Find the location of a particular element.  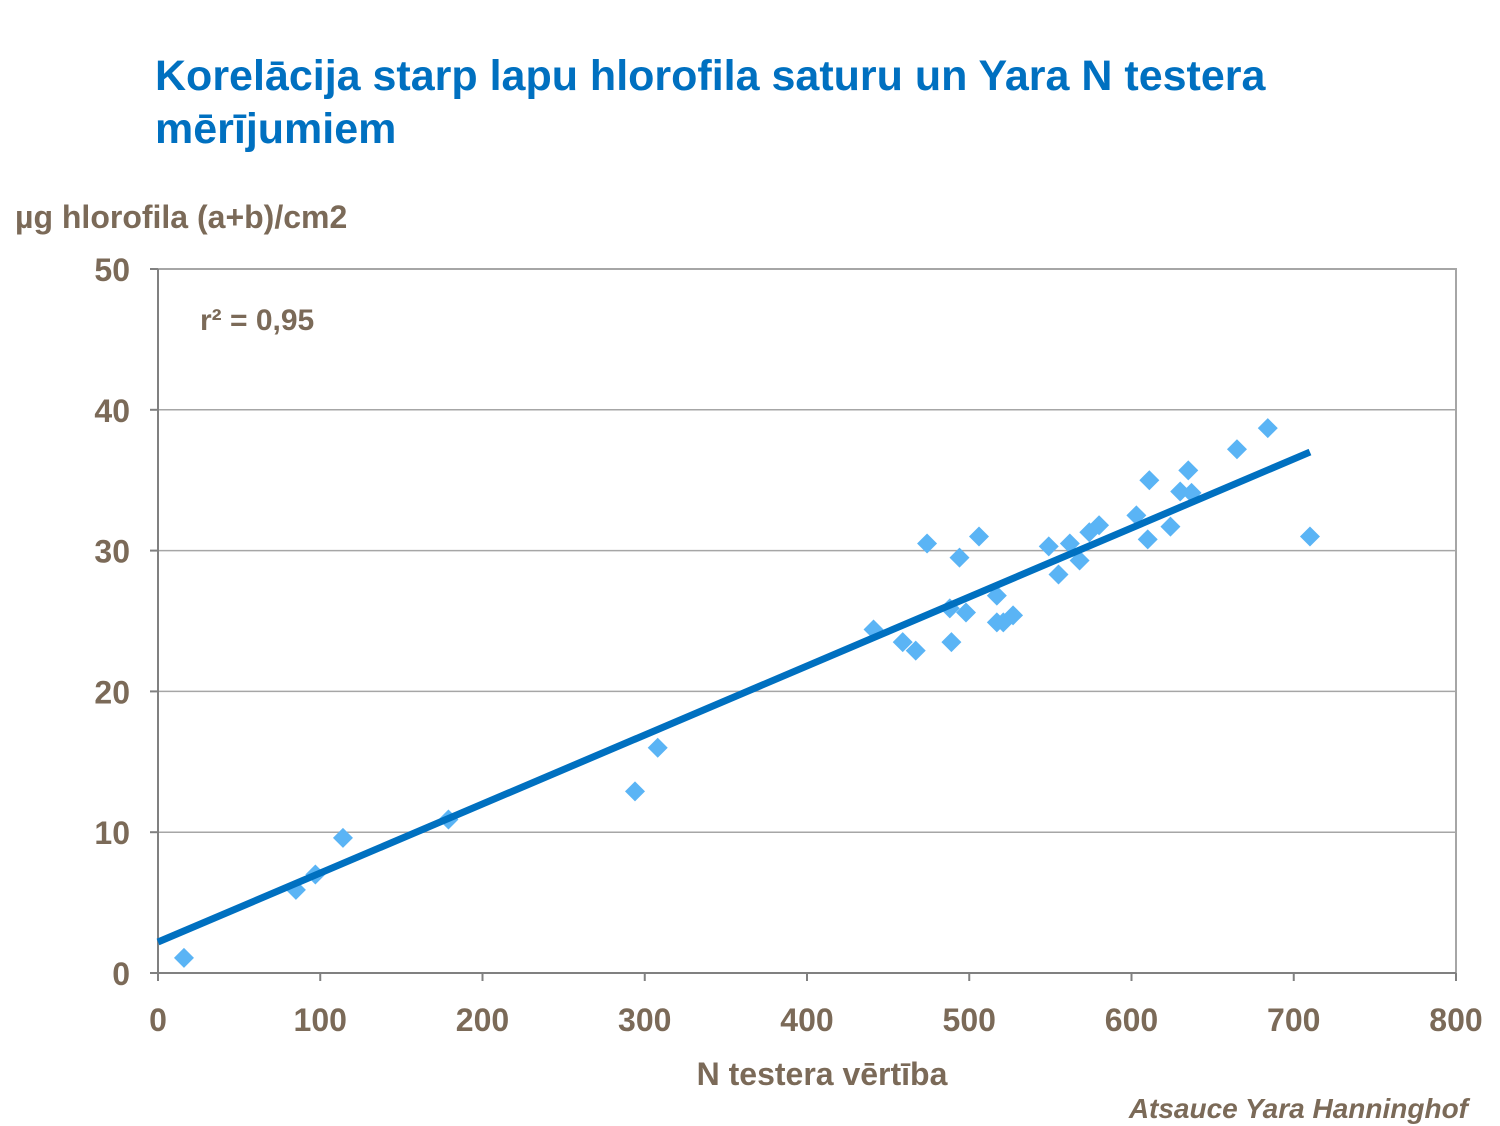

y-tick-label: 0 is located at coordinates (121, 974).